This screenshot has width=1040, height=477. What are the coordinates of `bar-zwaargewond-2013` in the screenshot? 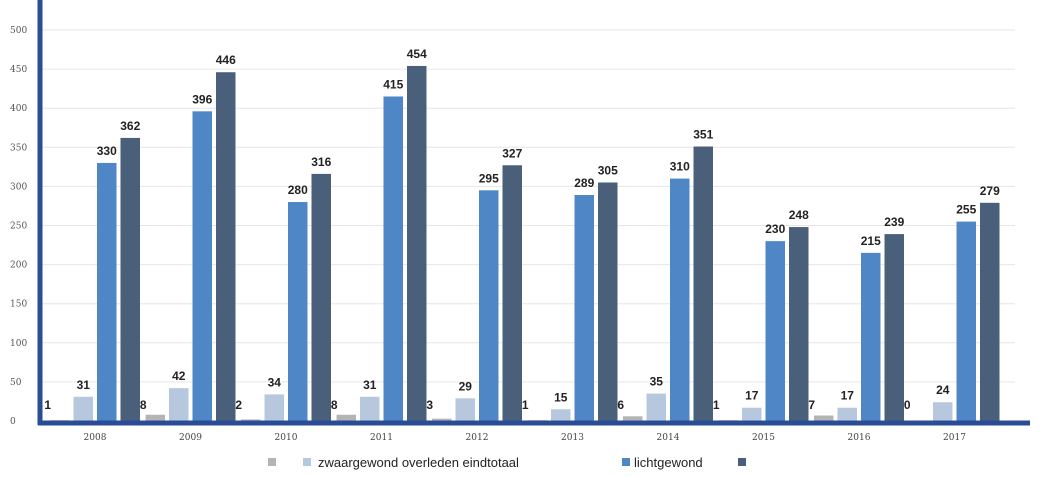 It's located at (561, 415).